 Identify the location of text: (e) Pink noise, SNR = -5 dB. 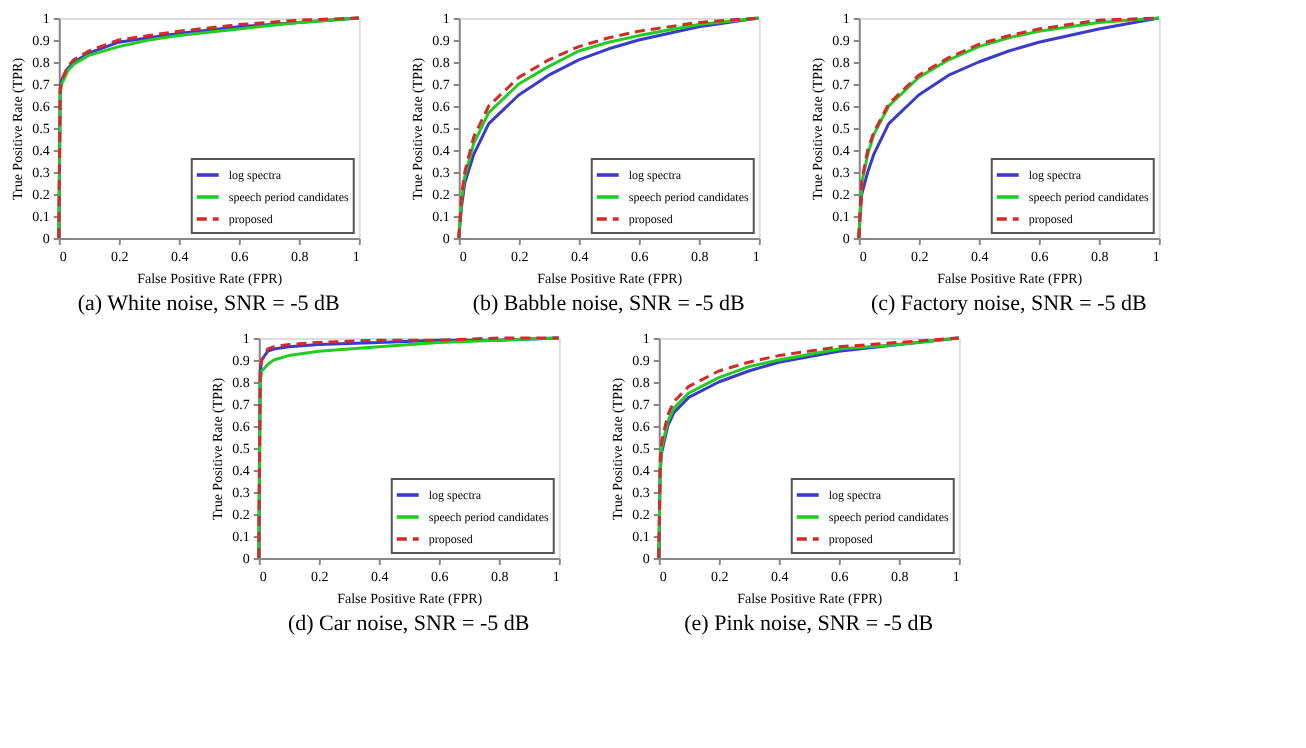
(809, 624).